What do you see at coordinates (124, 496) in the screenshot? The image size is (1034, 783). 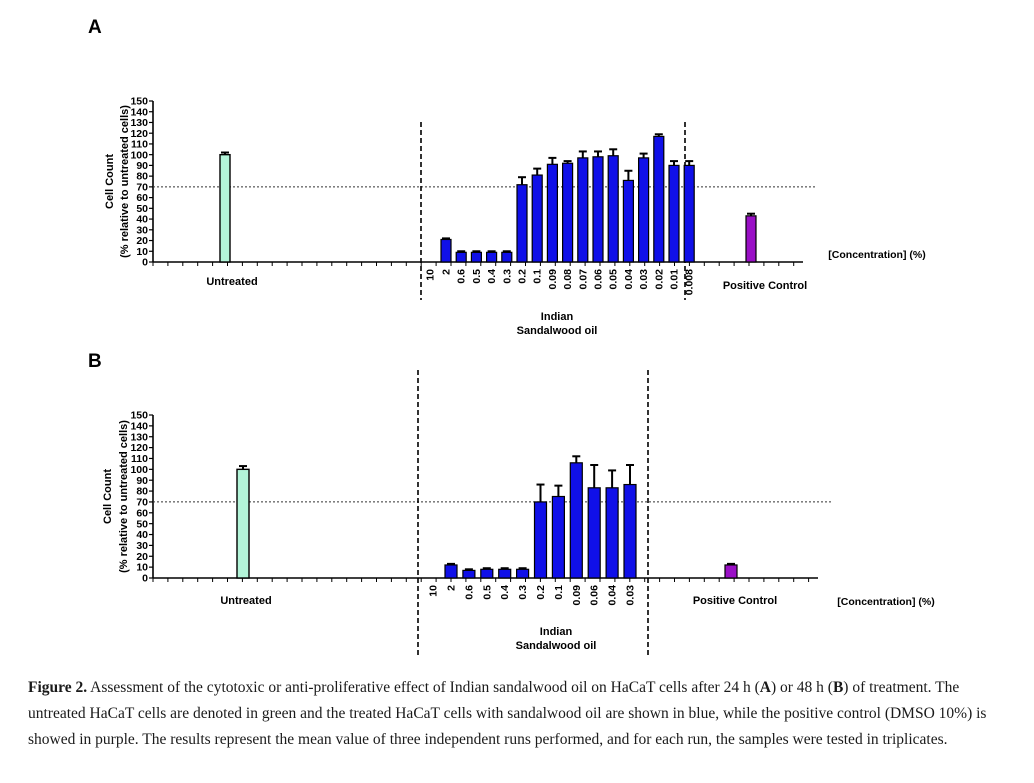 I see `y-axis-label-line2: (% relative to untreated cells)` at bounding box center [124, 496].